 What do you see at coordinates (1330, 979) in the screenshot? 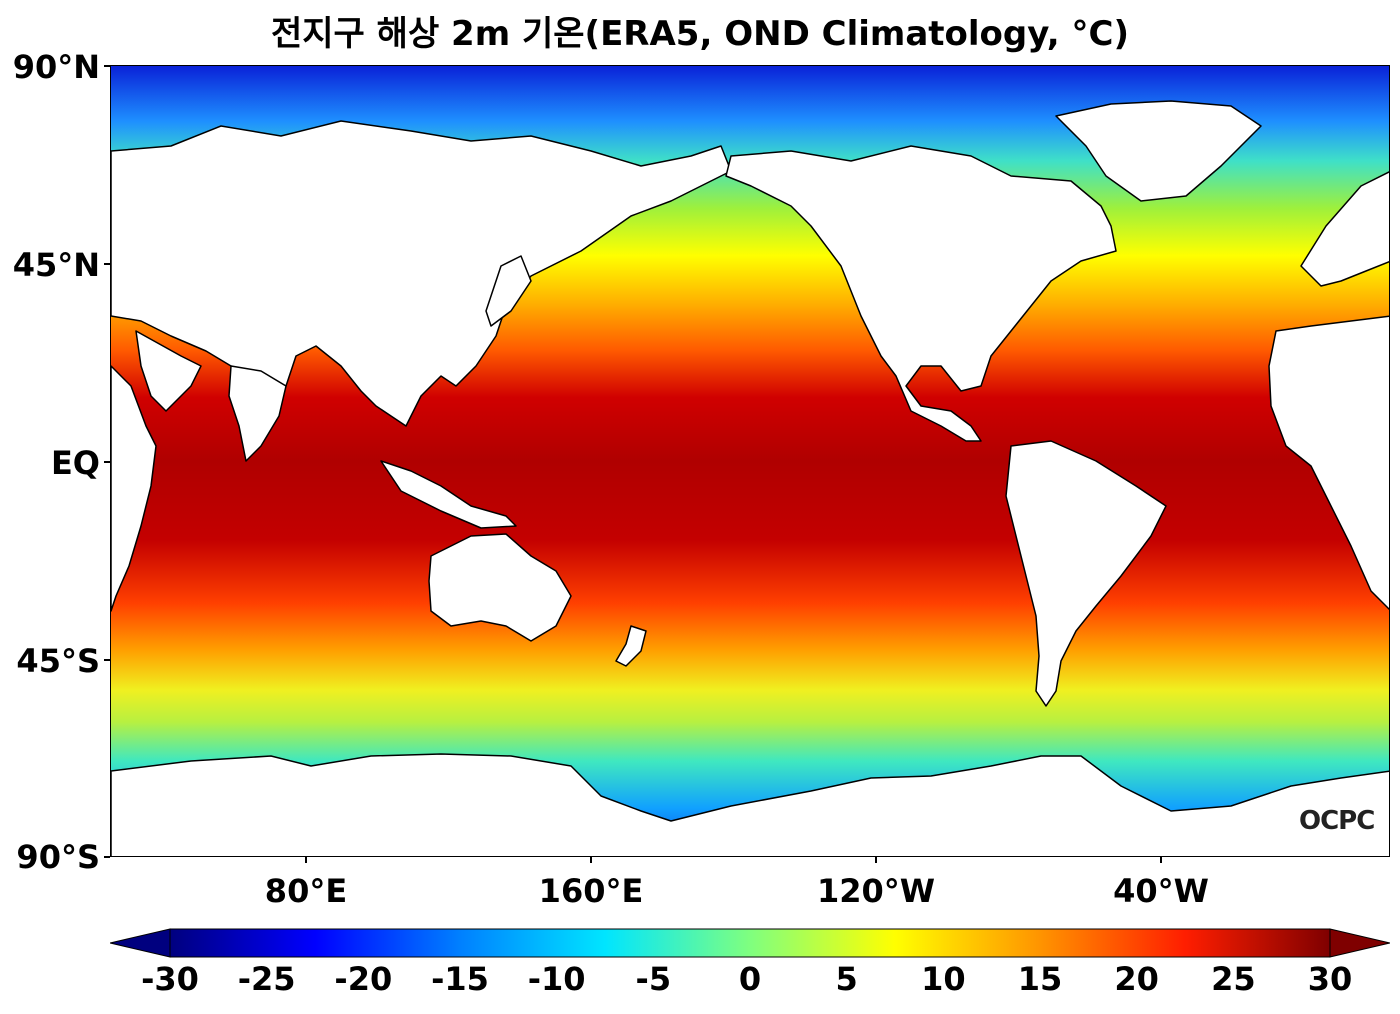
I see `colorbar-tick-label: 30` at bounding box center [1330, 979].